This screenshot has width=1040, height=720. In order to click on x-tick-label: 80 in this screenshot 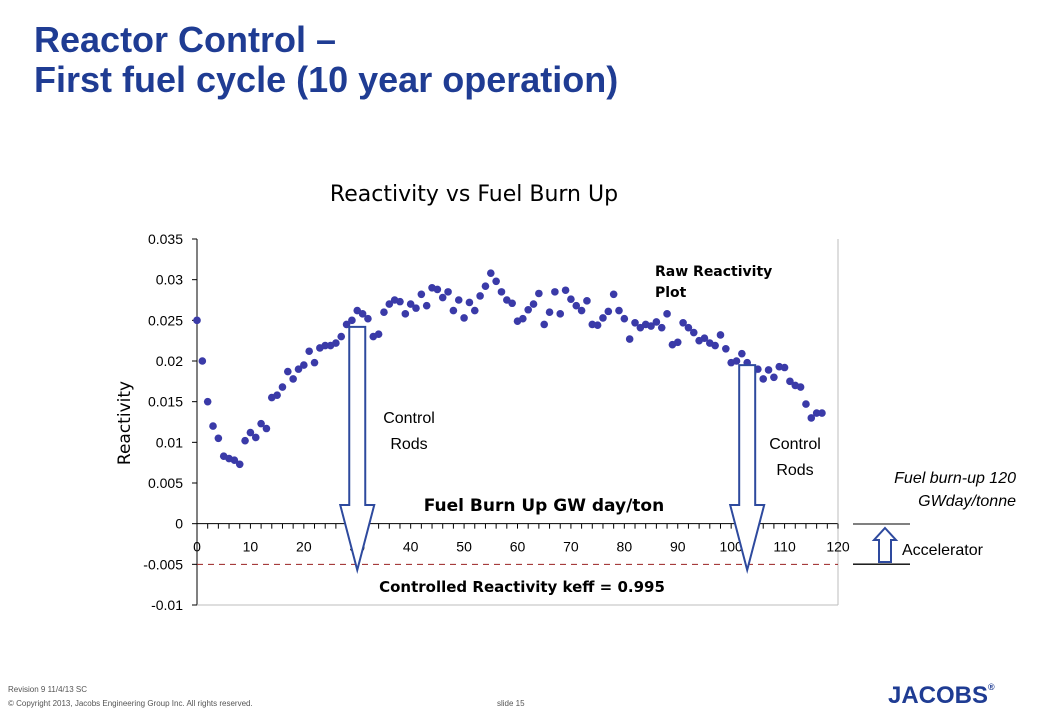, I will do `click(625, 547)`.